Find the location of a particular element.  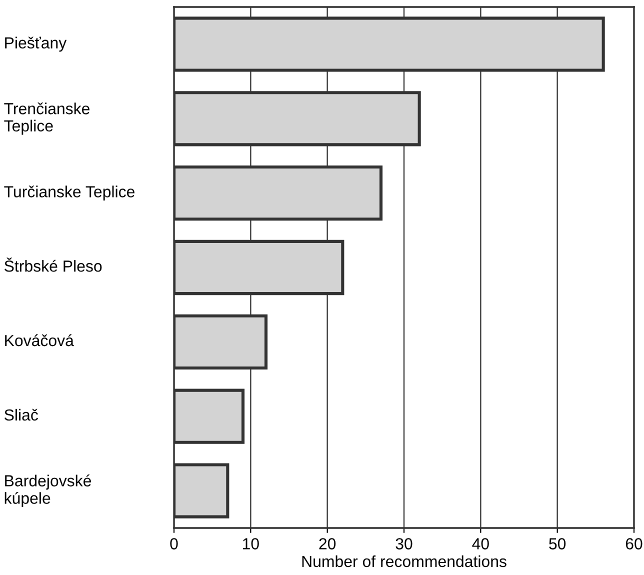

x-tick-label: 50 is located at coordinates (557, 544).